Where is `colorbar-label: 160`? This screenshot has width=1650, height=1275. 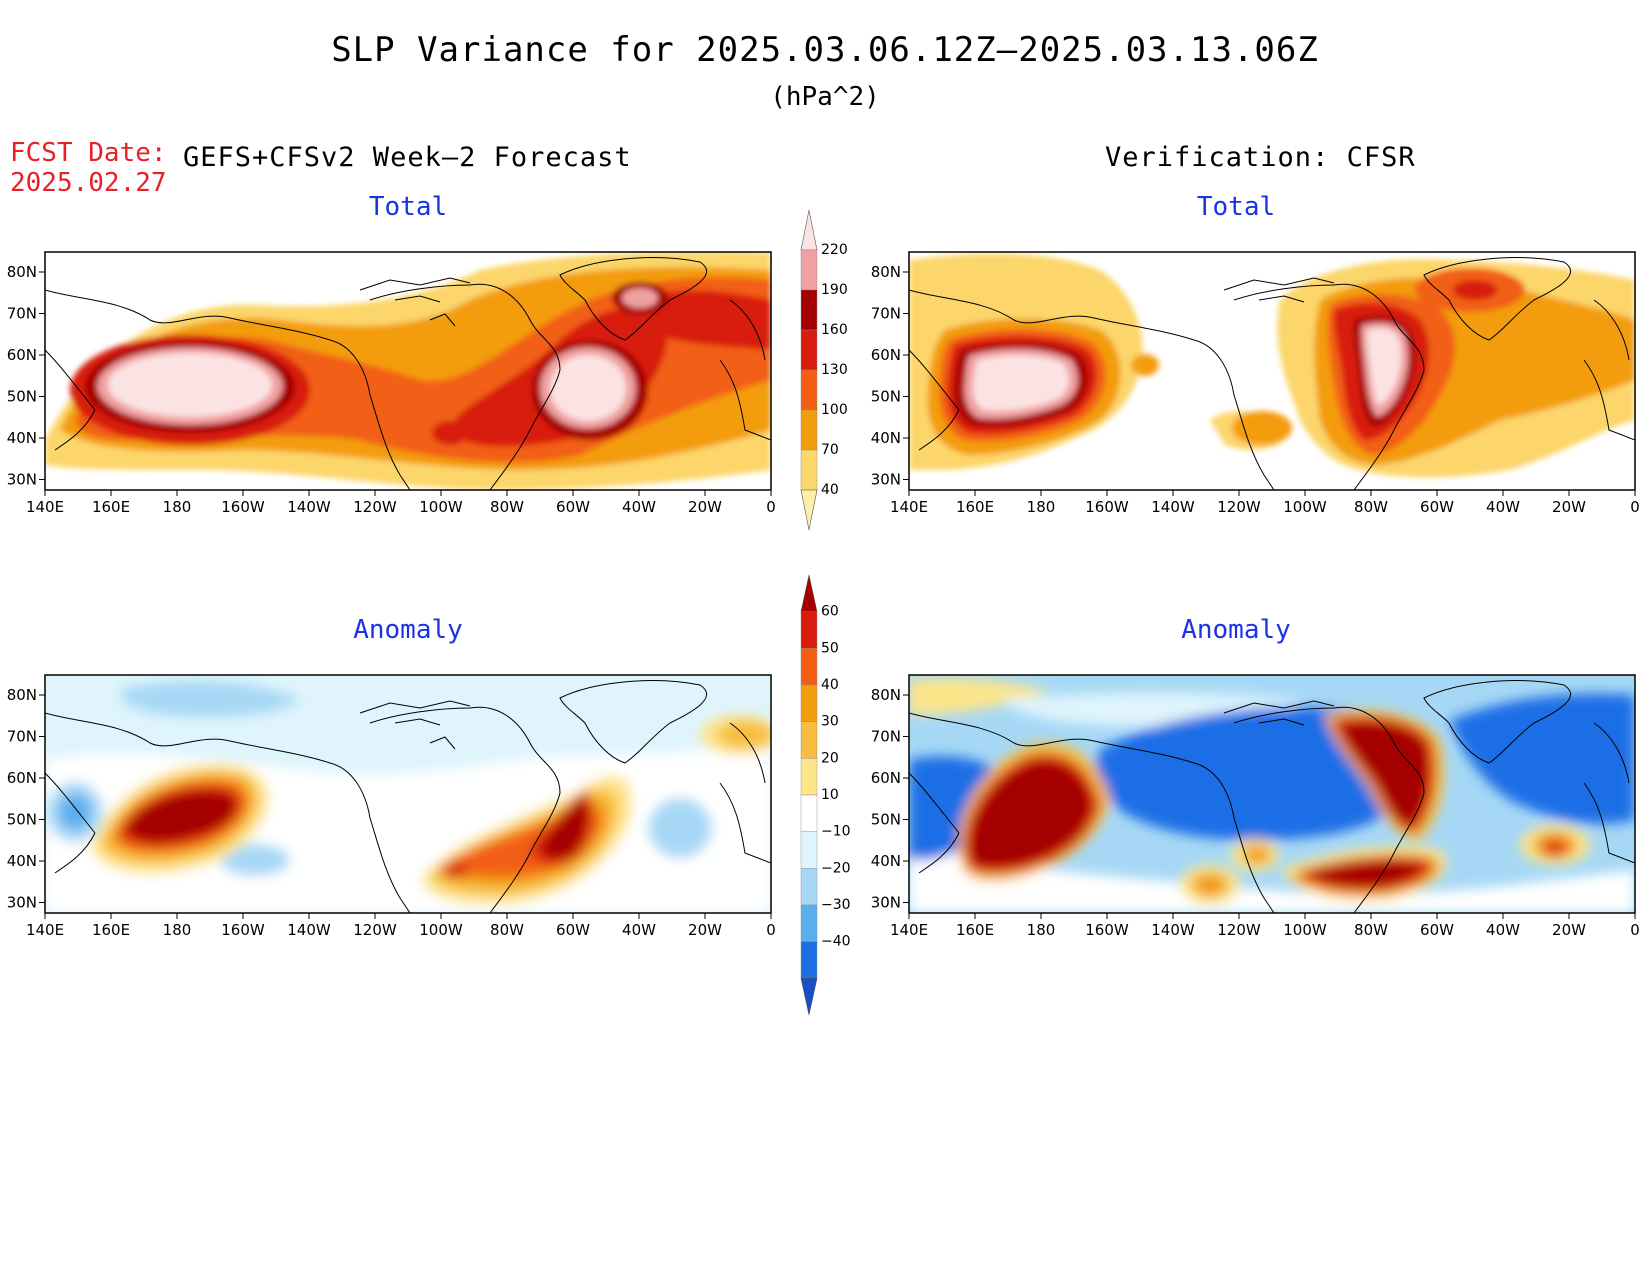
colorbar-label: 160 is located at coordinates (834, 330).